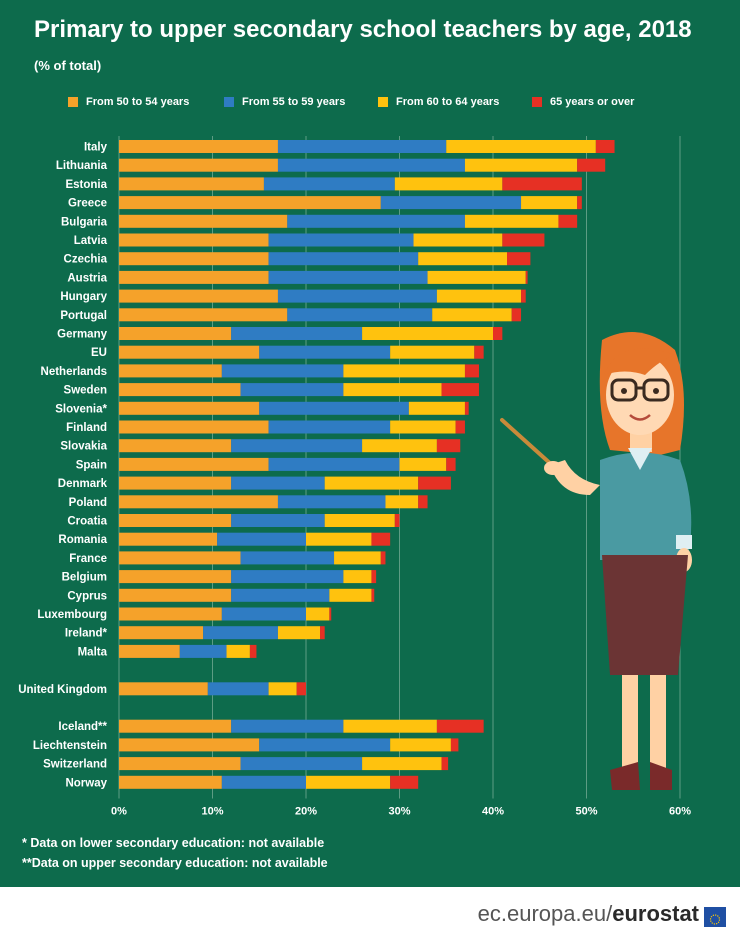  I want to click on bar-row: Lithuania, so click(331, 165).